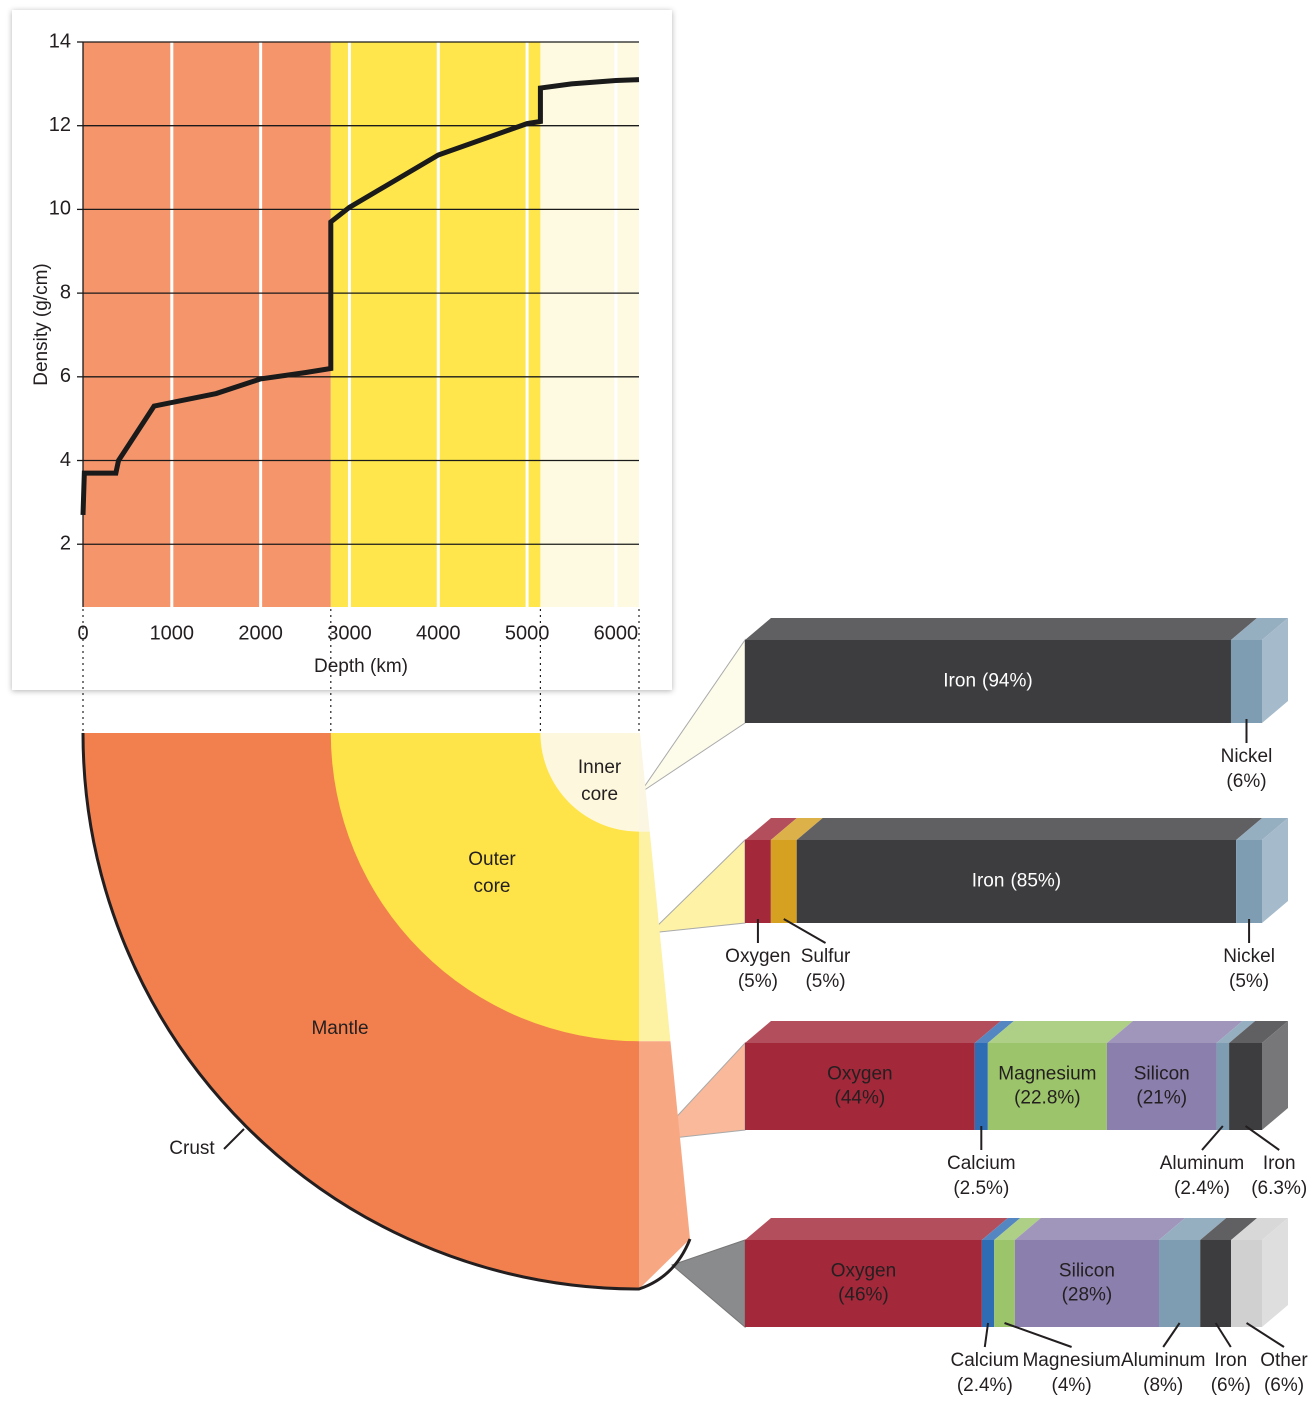 The width and height of the screenshot is (1315, 1406). What do you see at coordinates (260, 633) in the screenshot?
I see `x-tick-label: 2000` at bounding box center [260, 633].